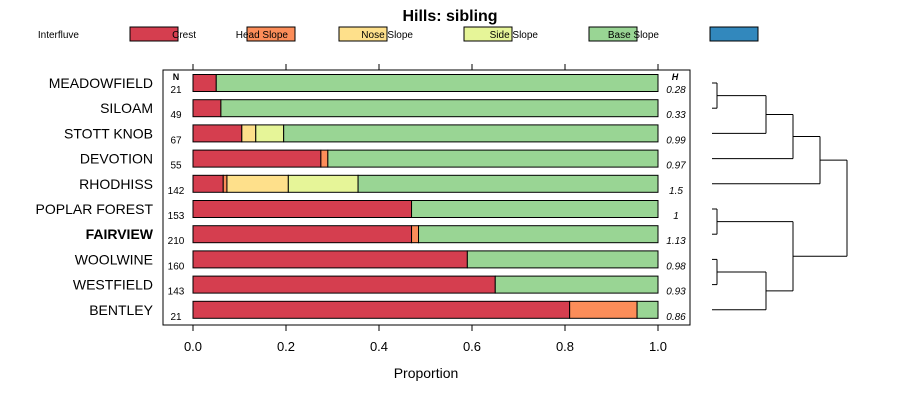  I want to click on row-label: WOOLWINE, so click(114, 259).